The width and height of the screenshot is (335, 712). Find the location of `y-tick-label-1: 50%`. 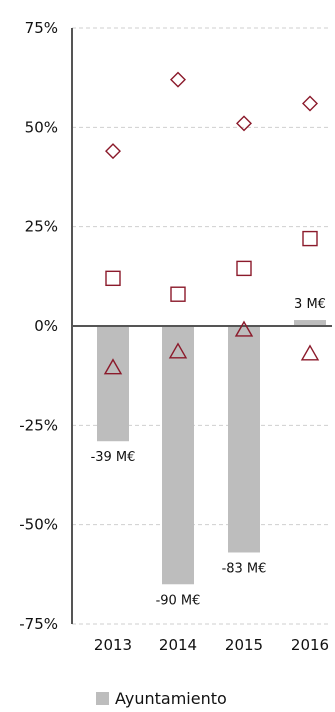

y-tick-label-1: 50% is located at coordinates (41, 127).